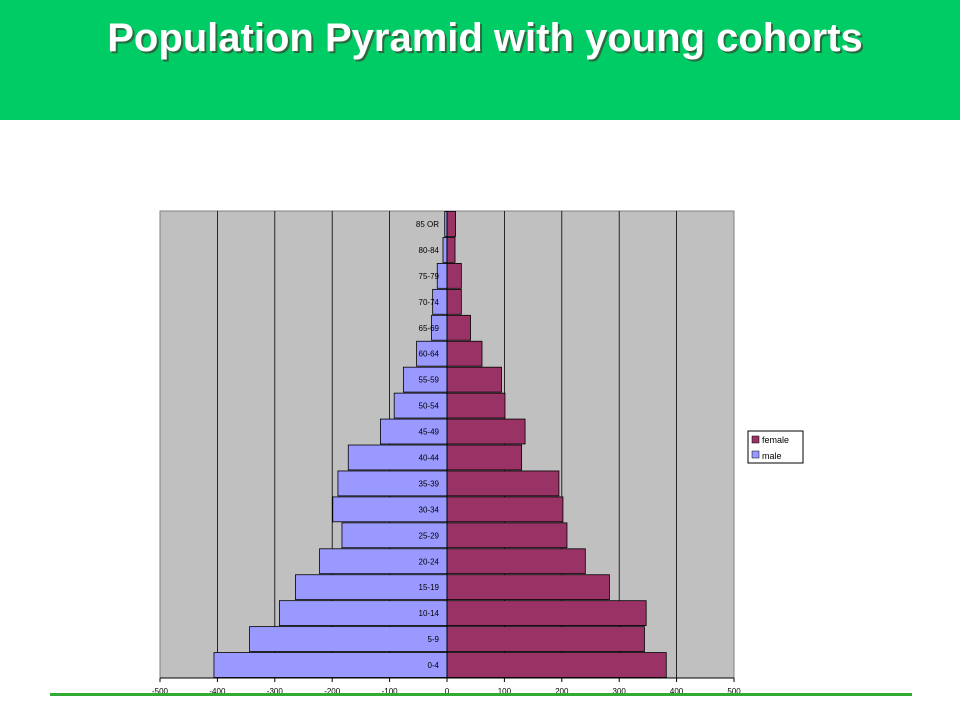  What do you see at coordinates (481, 694) in the screenshot?
I see `footer-line` at bounding box center [481, 694].